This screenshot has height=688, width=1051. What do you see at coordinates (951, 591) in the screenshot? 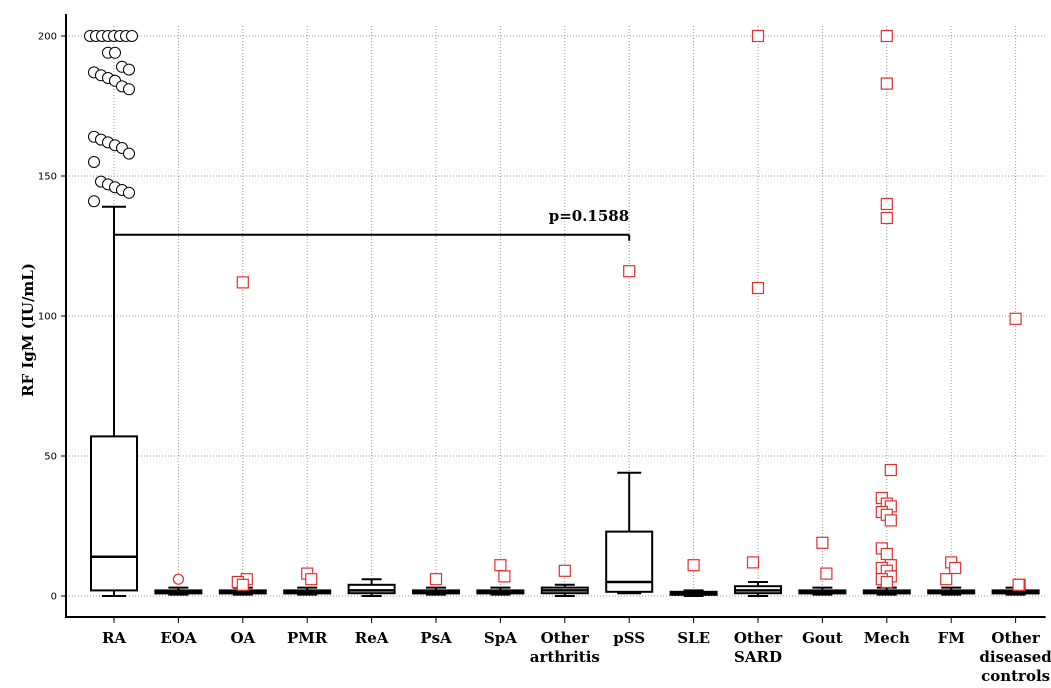
I see `box-fm` at bounding box center [951, 591].